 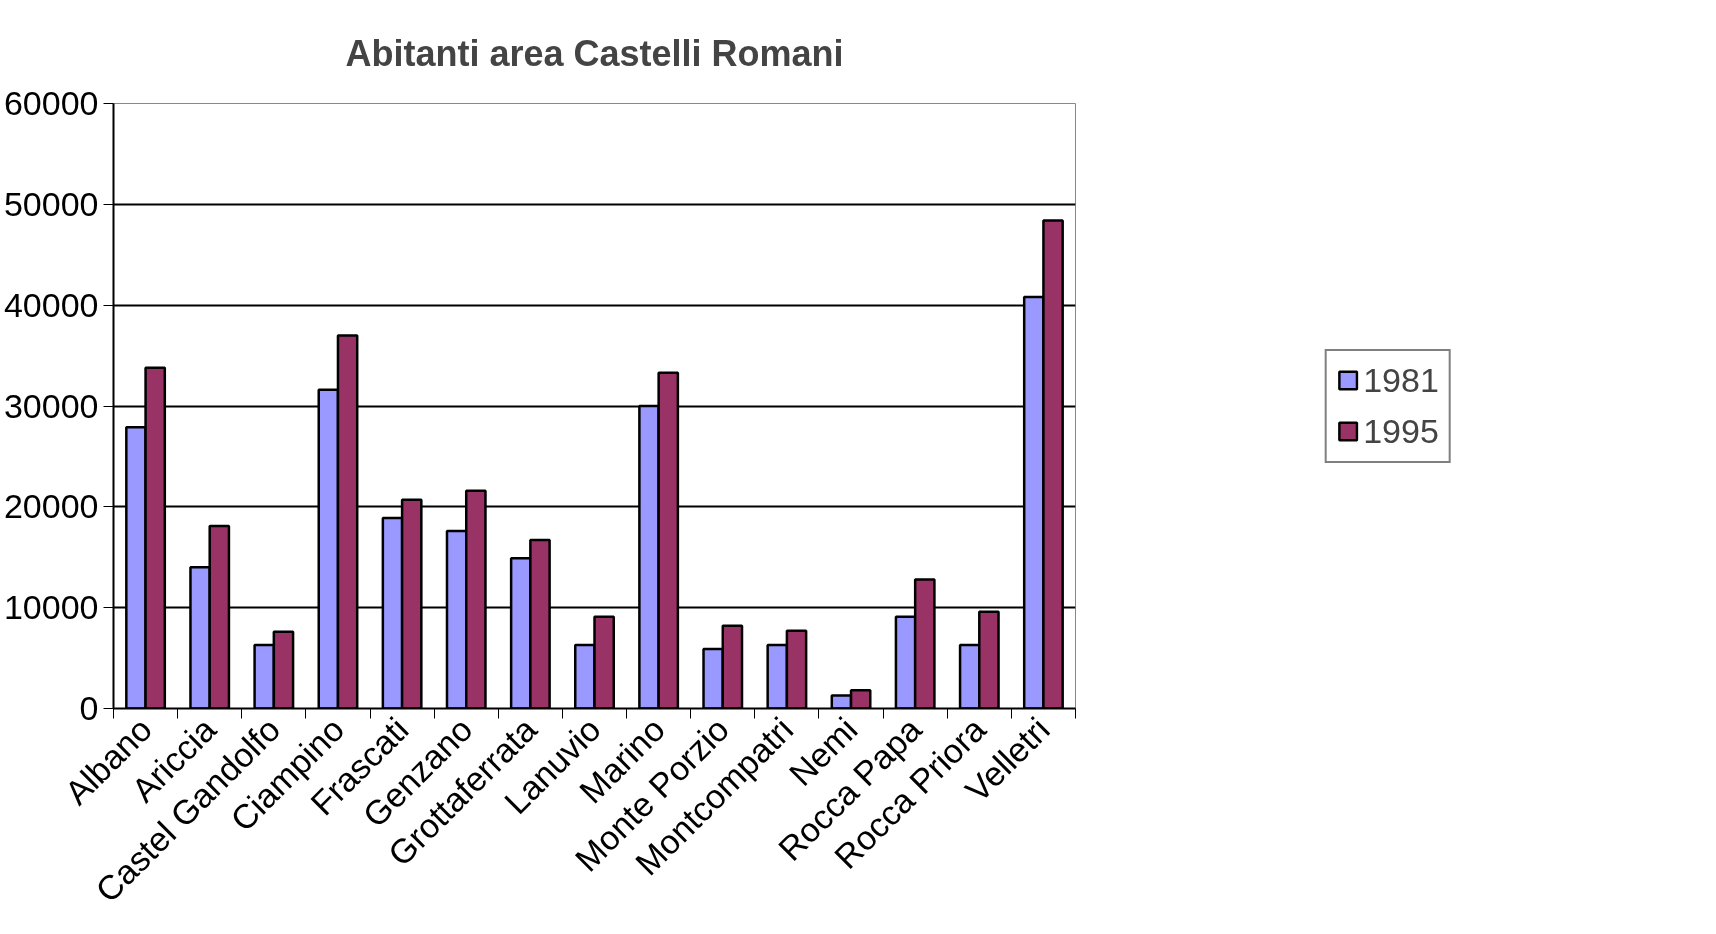 I want to click on legend-label: 1981, so click(x=1401, y=380).